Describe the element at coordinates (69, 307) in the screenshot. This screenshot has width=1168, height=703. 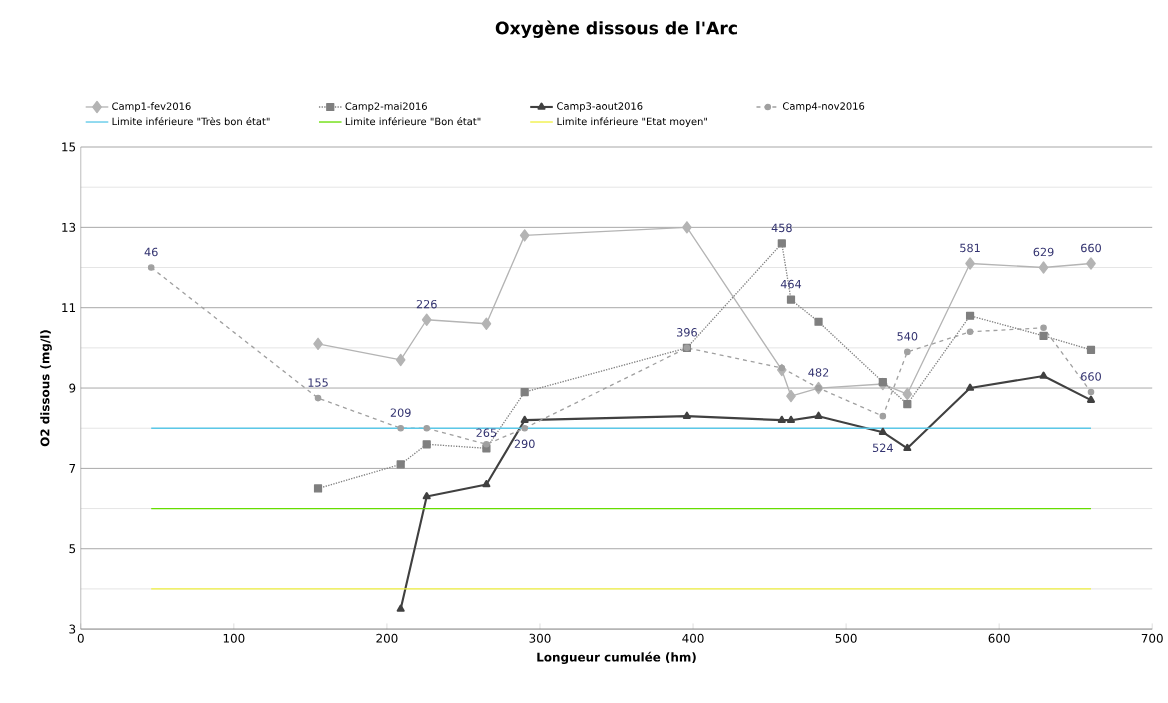
I see `y-tick-label: 11` at that location.